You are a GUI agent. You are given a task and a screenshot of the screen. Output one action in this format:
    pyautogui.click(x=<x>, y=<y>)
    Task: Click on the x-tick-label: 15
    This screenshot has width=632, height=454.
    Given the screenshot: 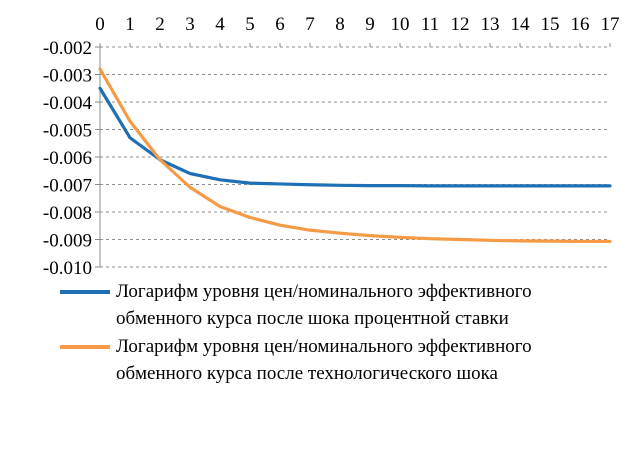 What is the action you would take?
    pyautogui.click(x=550, y=24)
    